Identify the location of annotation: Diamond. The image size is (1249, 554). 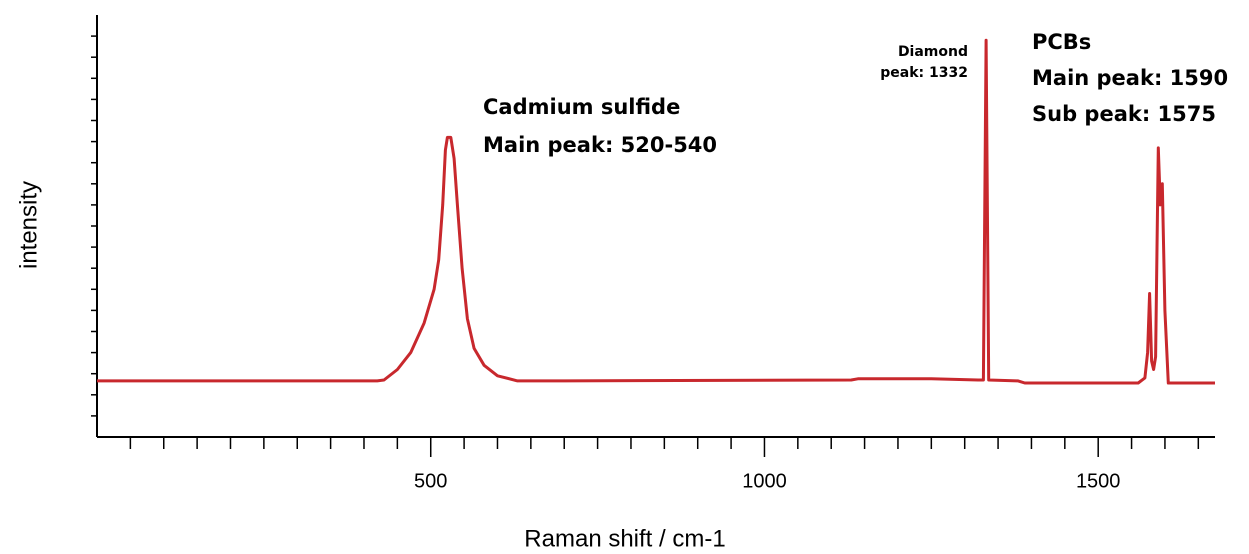
(933, 52).